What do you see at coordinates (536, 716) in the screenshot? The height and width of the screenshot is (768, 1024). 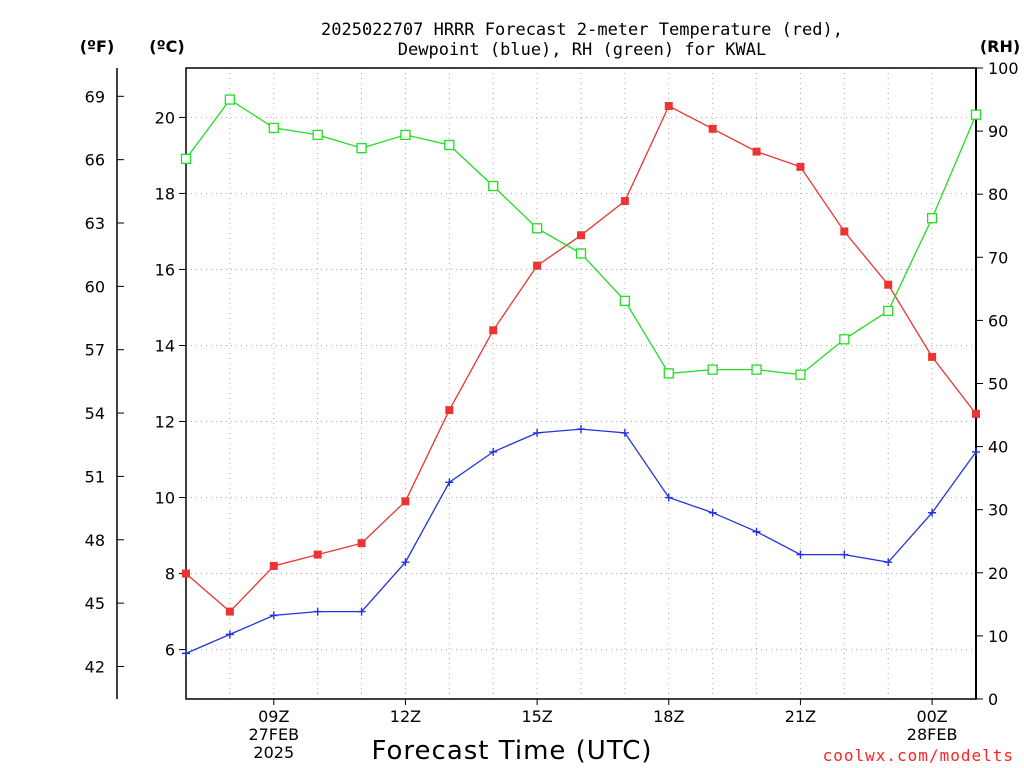 I see `x-tick-label: 15Z` at bounding box center [536, 716].